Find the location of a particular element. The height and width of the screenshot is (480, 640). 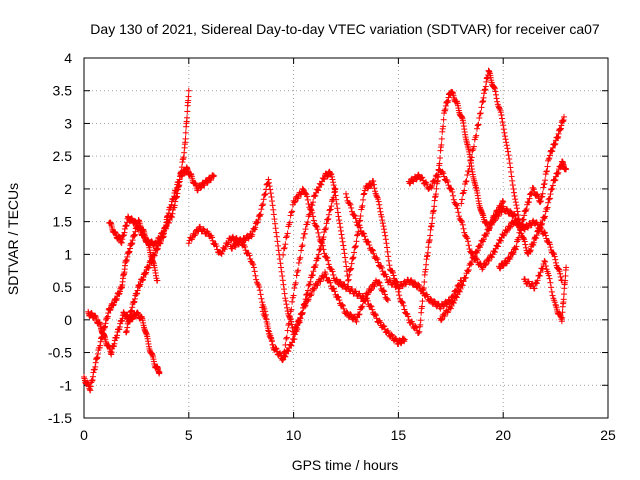

x-tick-label: 20 is located at coordinates (503, 435).